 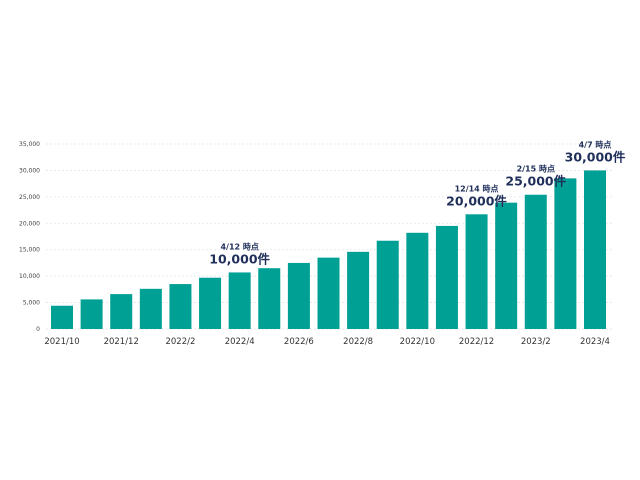 I want to click on x-tick-label: 2023/2, so click(x=536, y=342).